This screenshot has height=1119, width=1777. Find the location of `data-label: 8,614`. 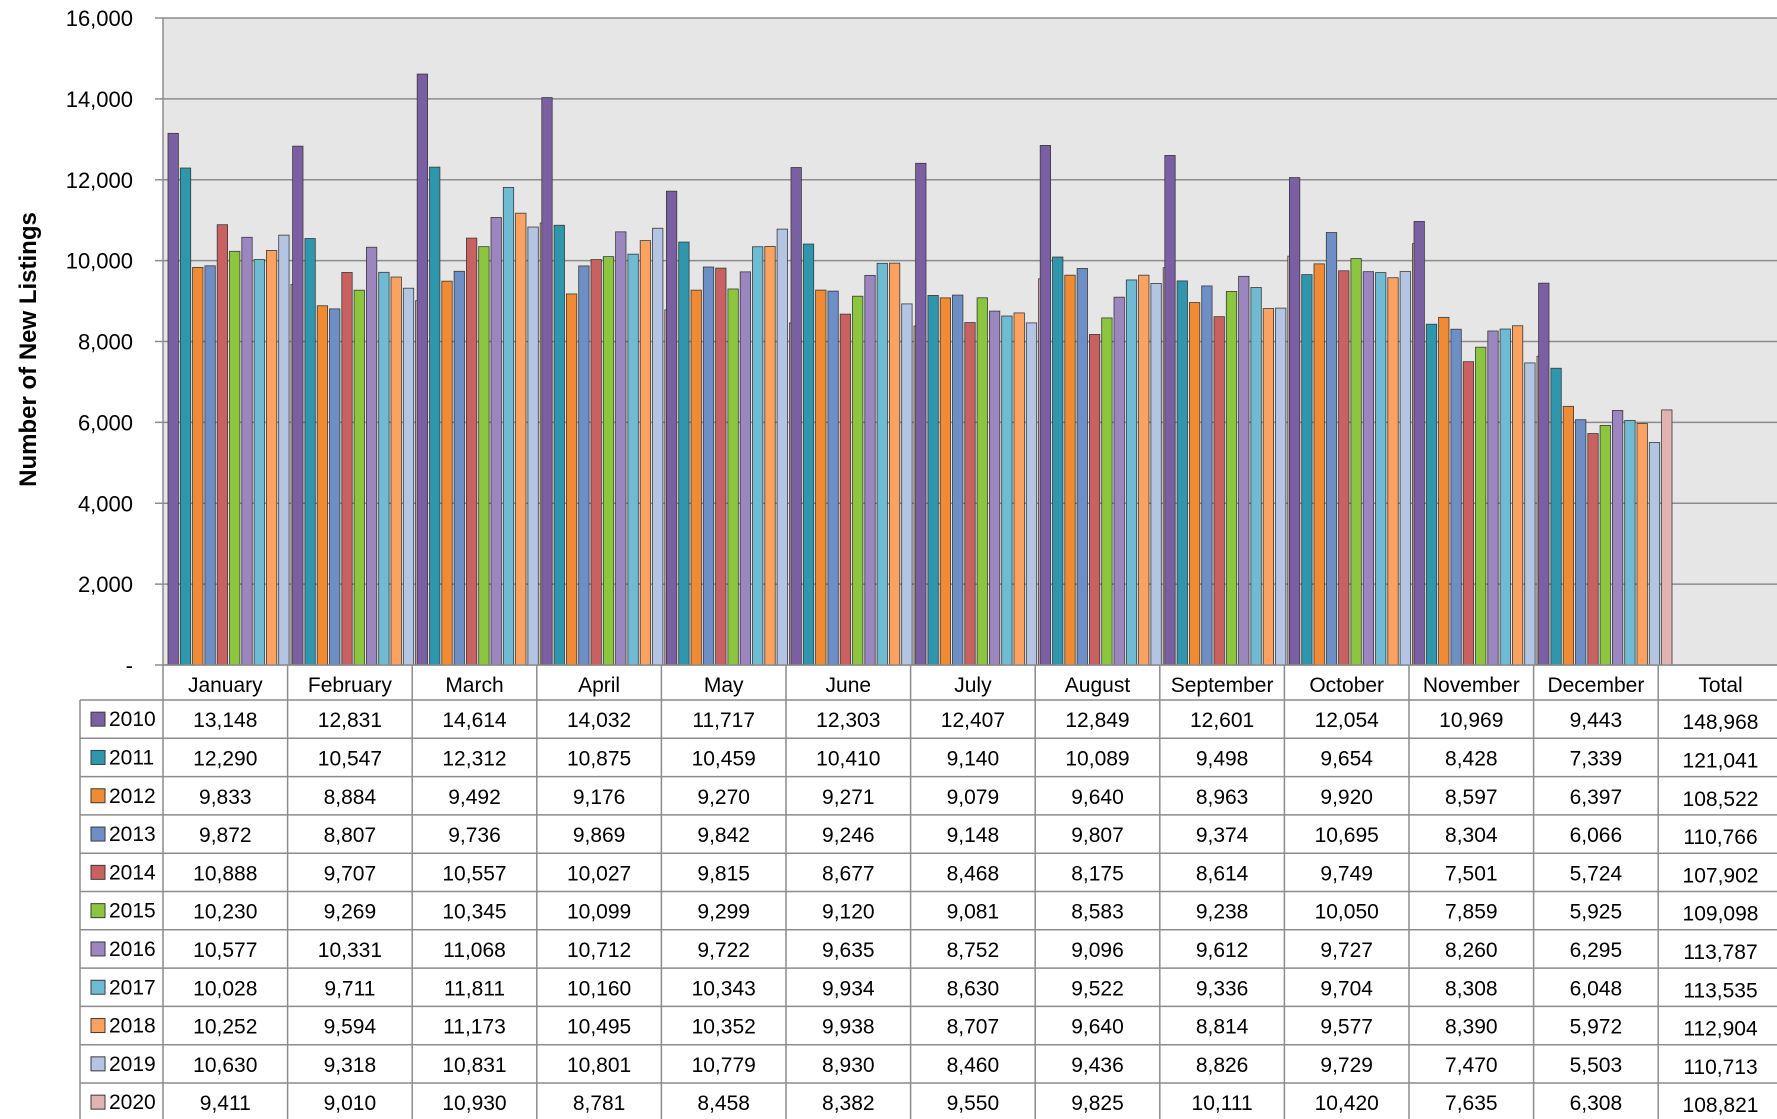

data-label: 8,614 is located at coordinates (1222, 873).